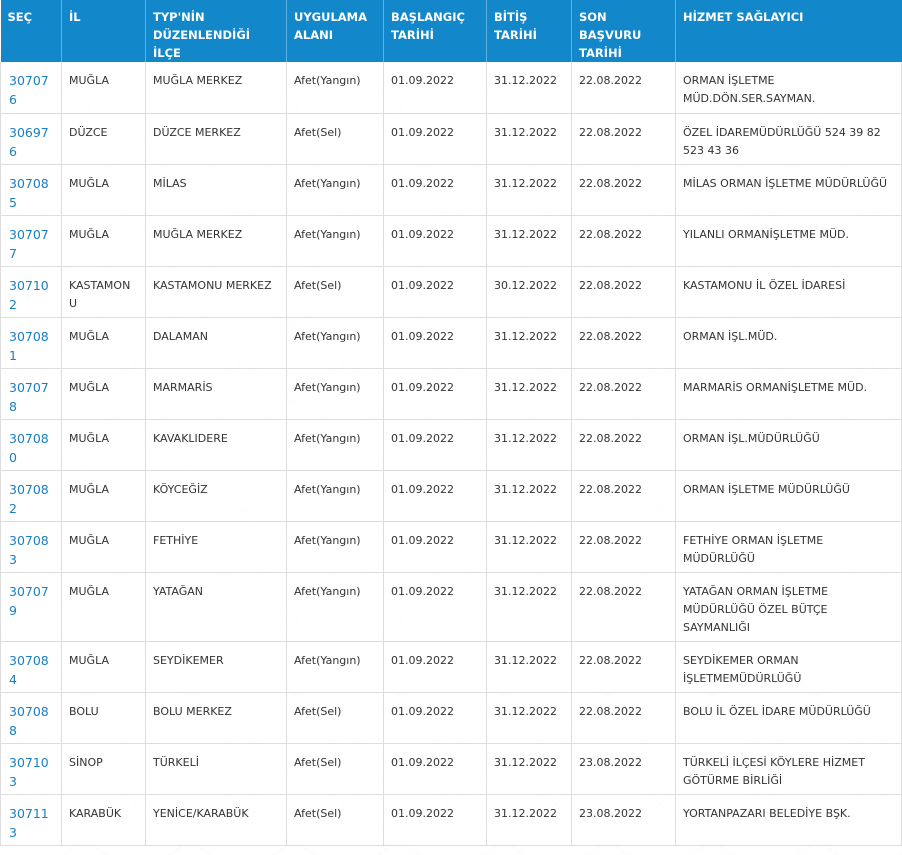 The image size is (902, 855). What do you see at coordinates (335, 31) in the screenshot?
I see `header-uygulama-alani: UYGULAMA ALANI` at bounding box center [335, 31].